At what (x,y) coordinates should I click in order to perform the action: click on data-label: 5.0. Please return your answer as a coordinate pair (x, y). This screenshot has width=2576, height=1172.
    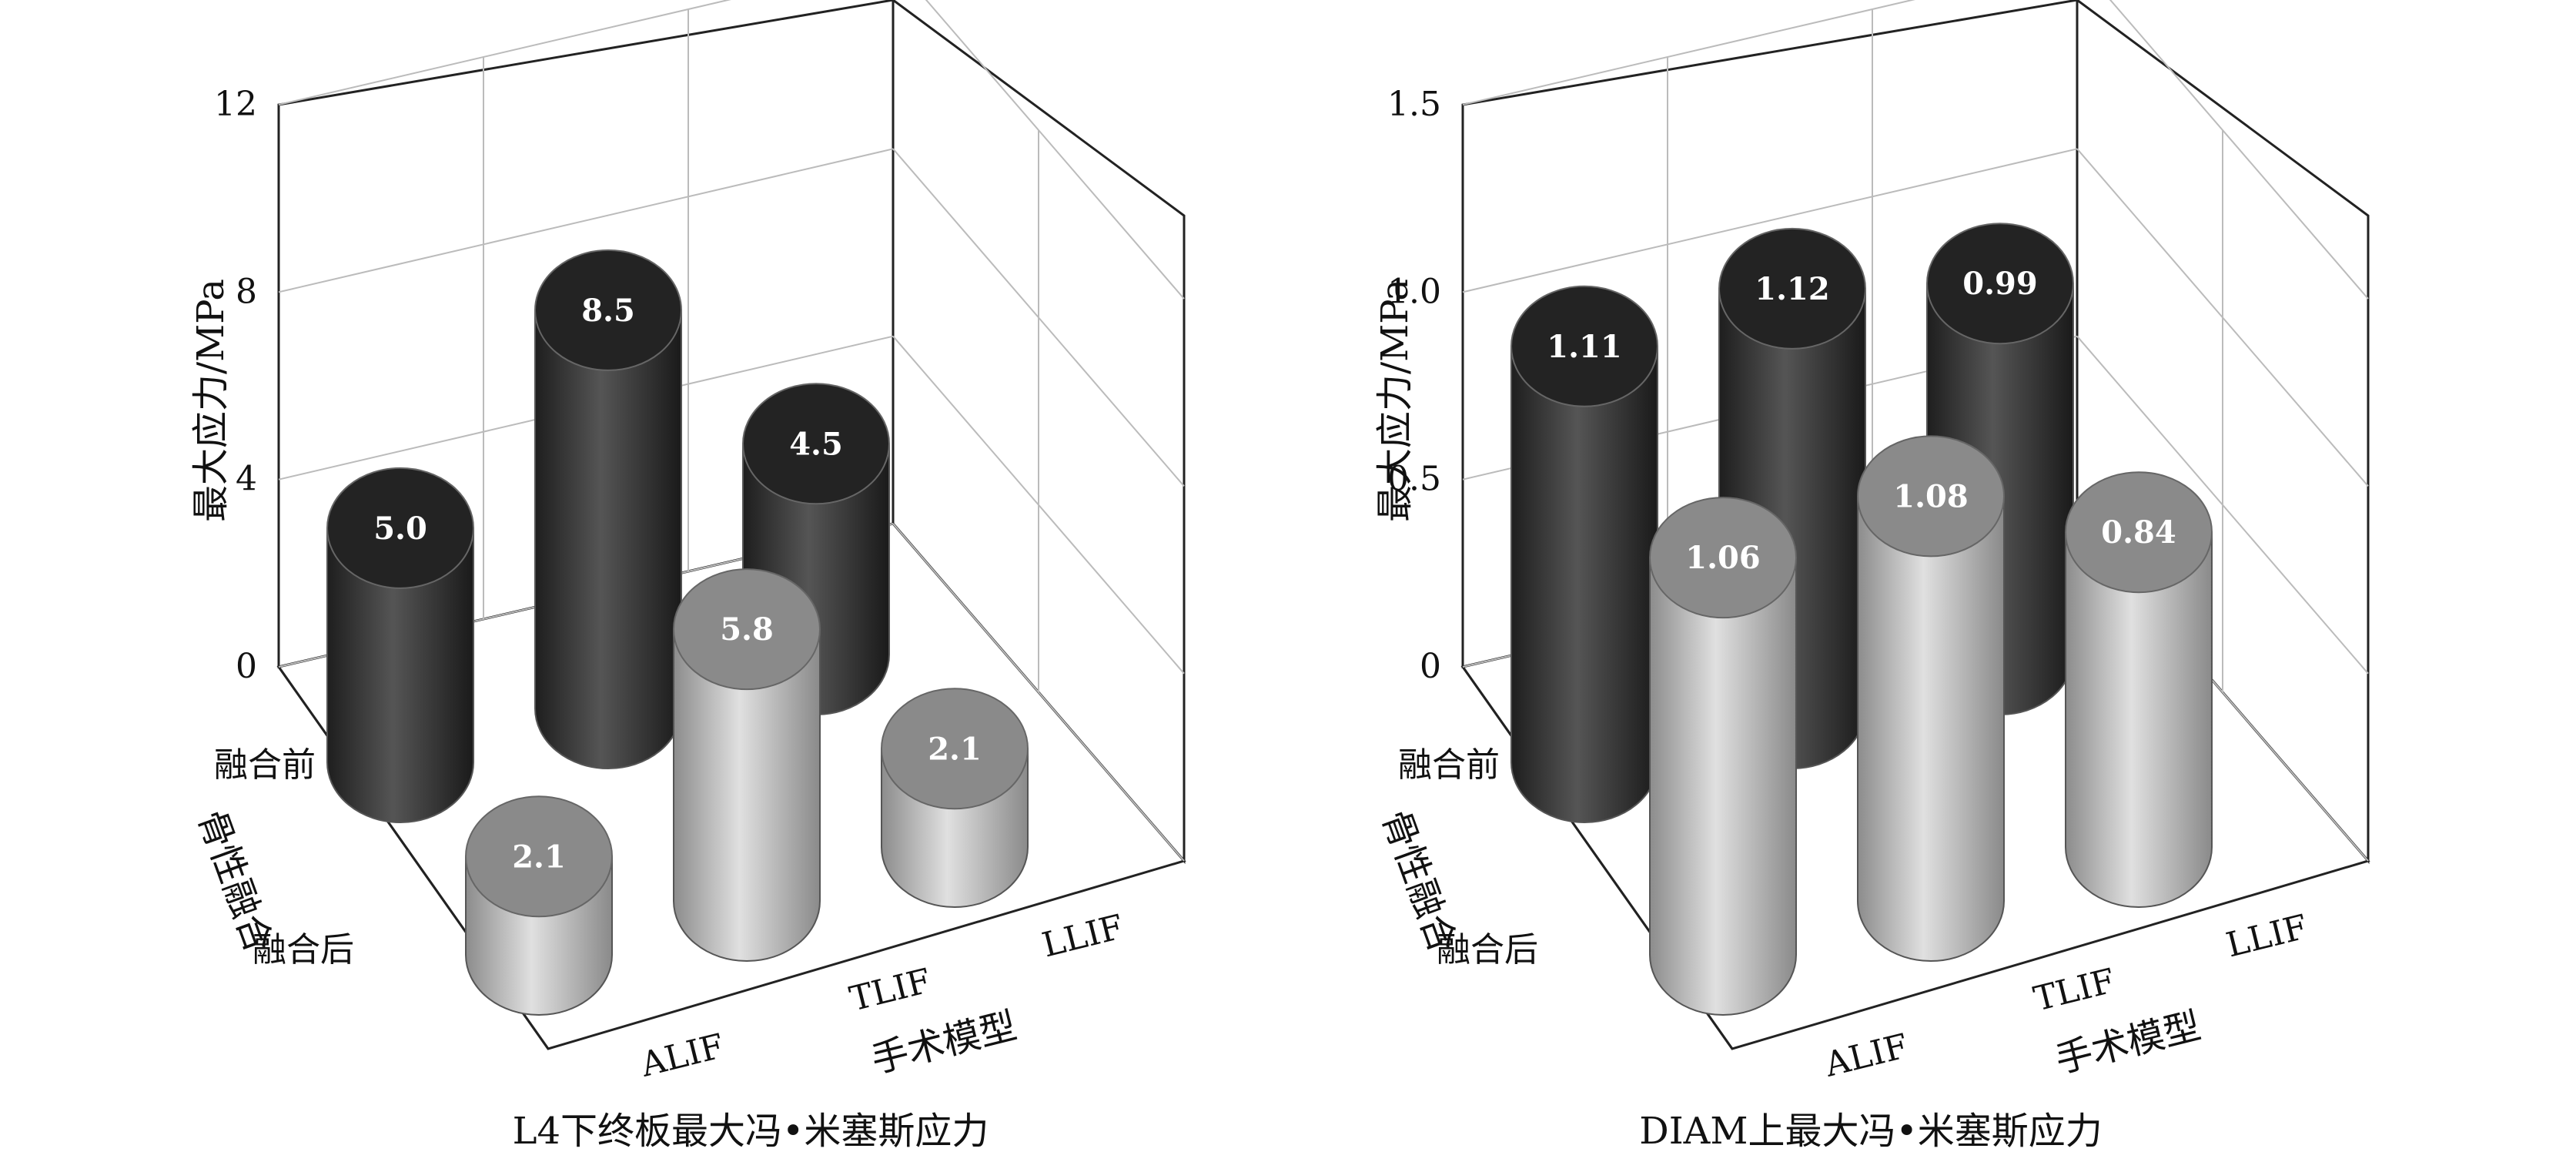
    Looking at the image, I should click on (400, 529).